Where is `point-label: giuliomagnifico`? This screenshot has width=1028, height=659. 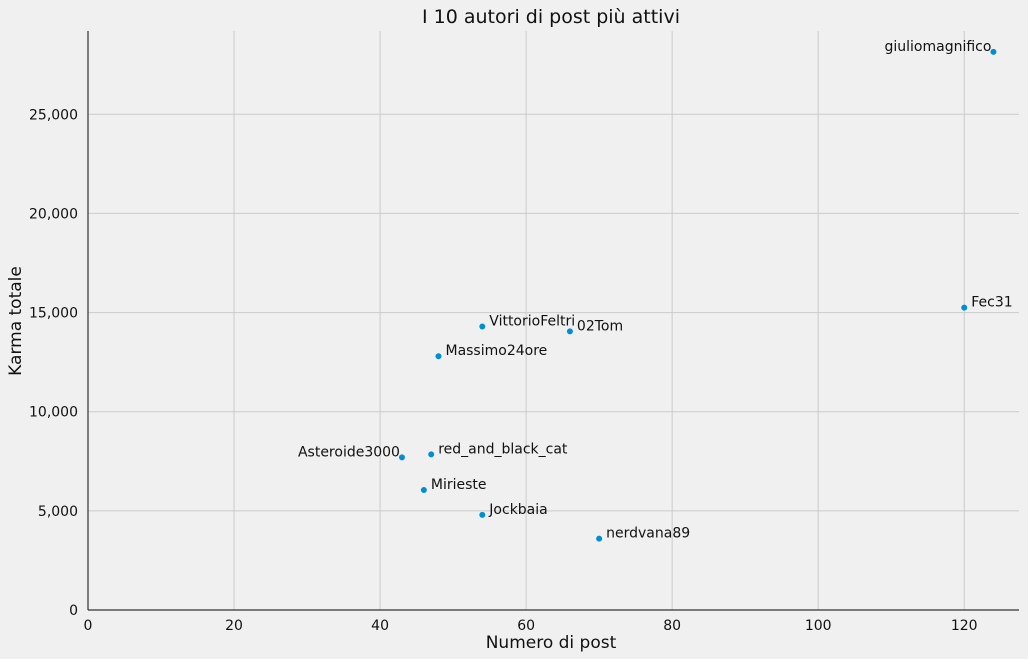 point-label: giuliomagnifico is located at coordinates (937, 47).